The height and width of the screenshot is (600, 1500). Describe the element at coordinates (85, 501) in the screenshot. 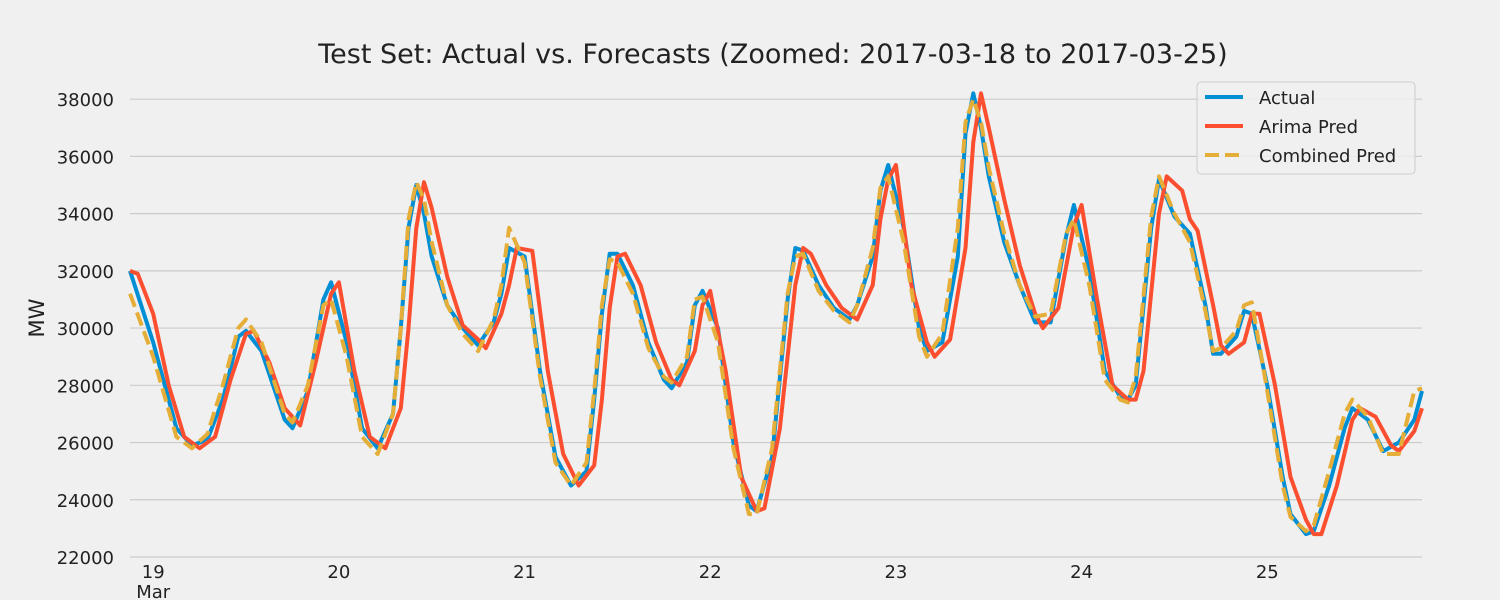

I see `y-tick-label: 24000` at that location.